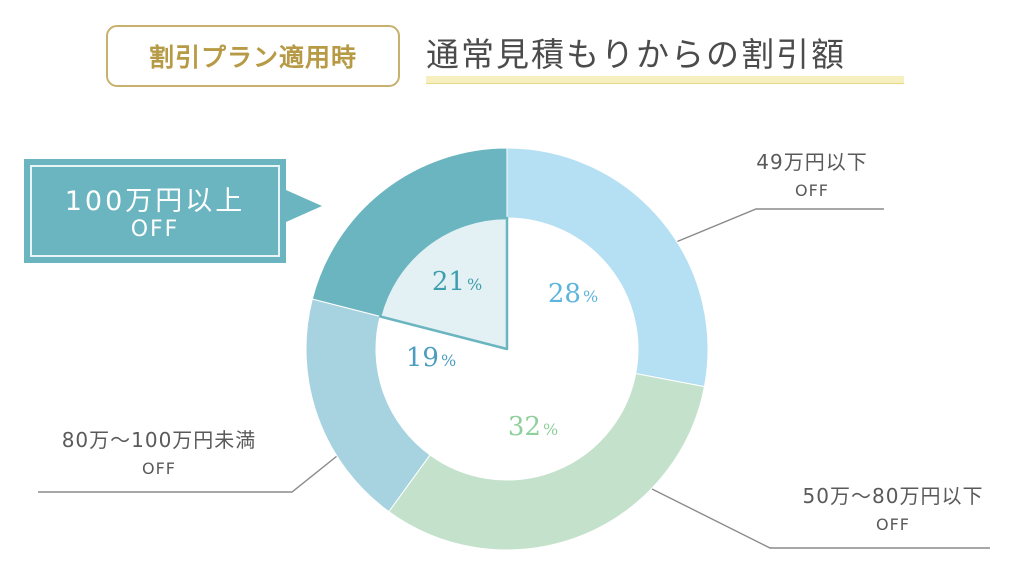 The image size is (1024, 572). Describe the element at coordinates (812, 162) in the screenshot. I see `label-under-49-main: 49万円以下` at that location.